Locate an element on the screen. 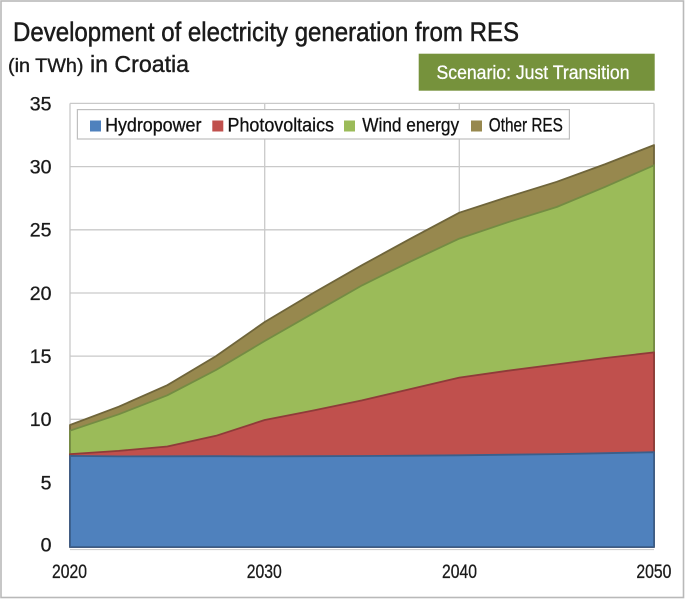  svg-text: 2020 is located at coordinates (69, 572).